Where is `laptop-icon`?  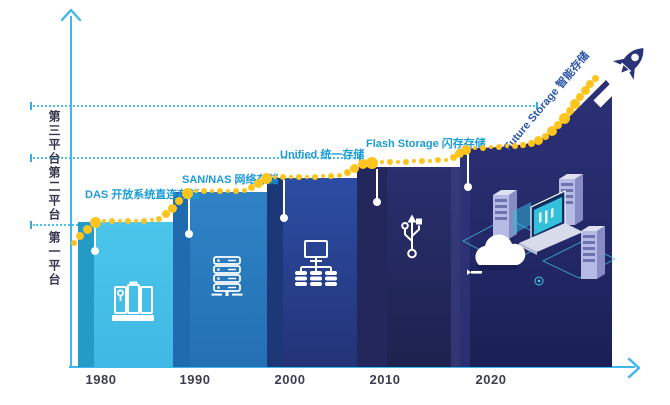
laptop-icon is located at coordinates (551, 222).